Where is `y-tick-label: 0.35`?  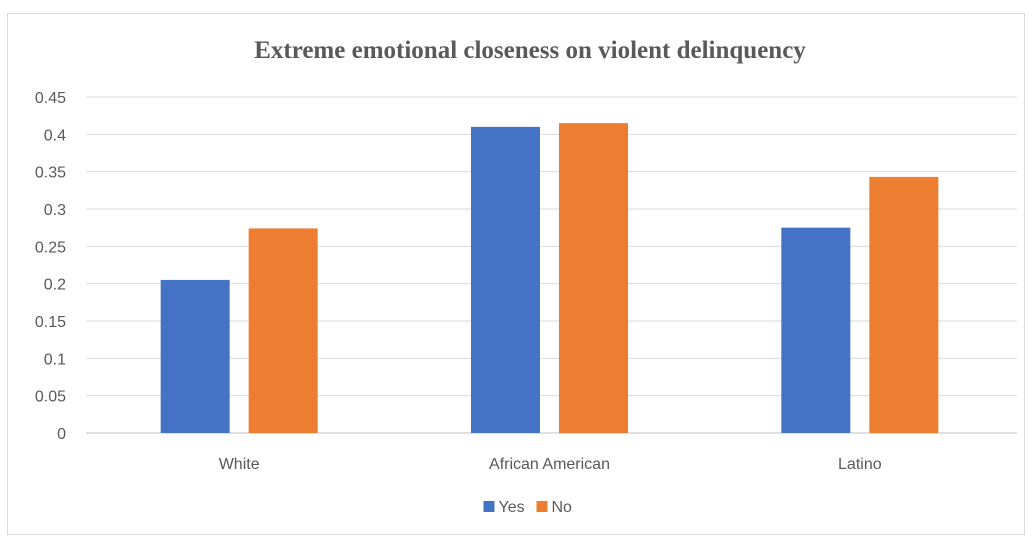
y-tick-label: 0.35 is located at coordinates (50, 173).